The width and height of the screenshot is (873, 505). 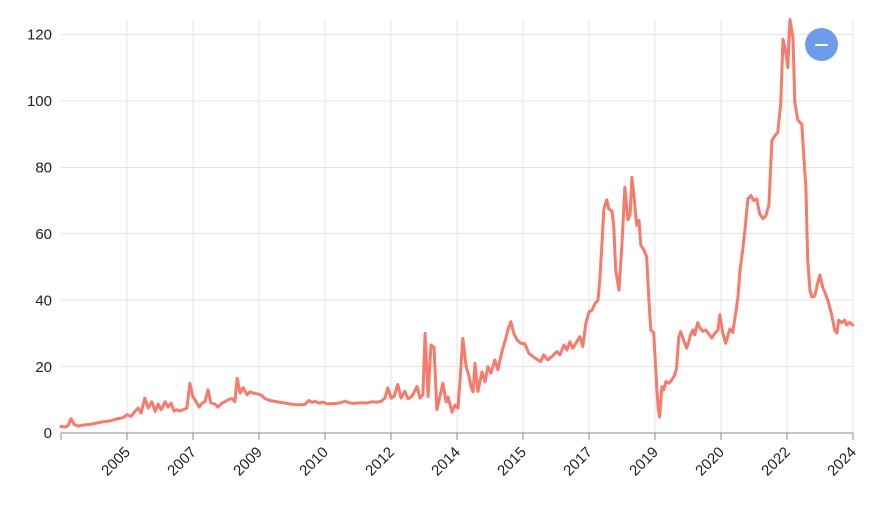 I want to click on x-tick-label: 2012, so click(x=380, y=462).